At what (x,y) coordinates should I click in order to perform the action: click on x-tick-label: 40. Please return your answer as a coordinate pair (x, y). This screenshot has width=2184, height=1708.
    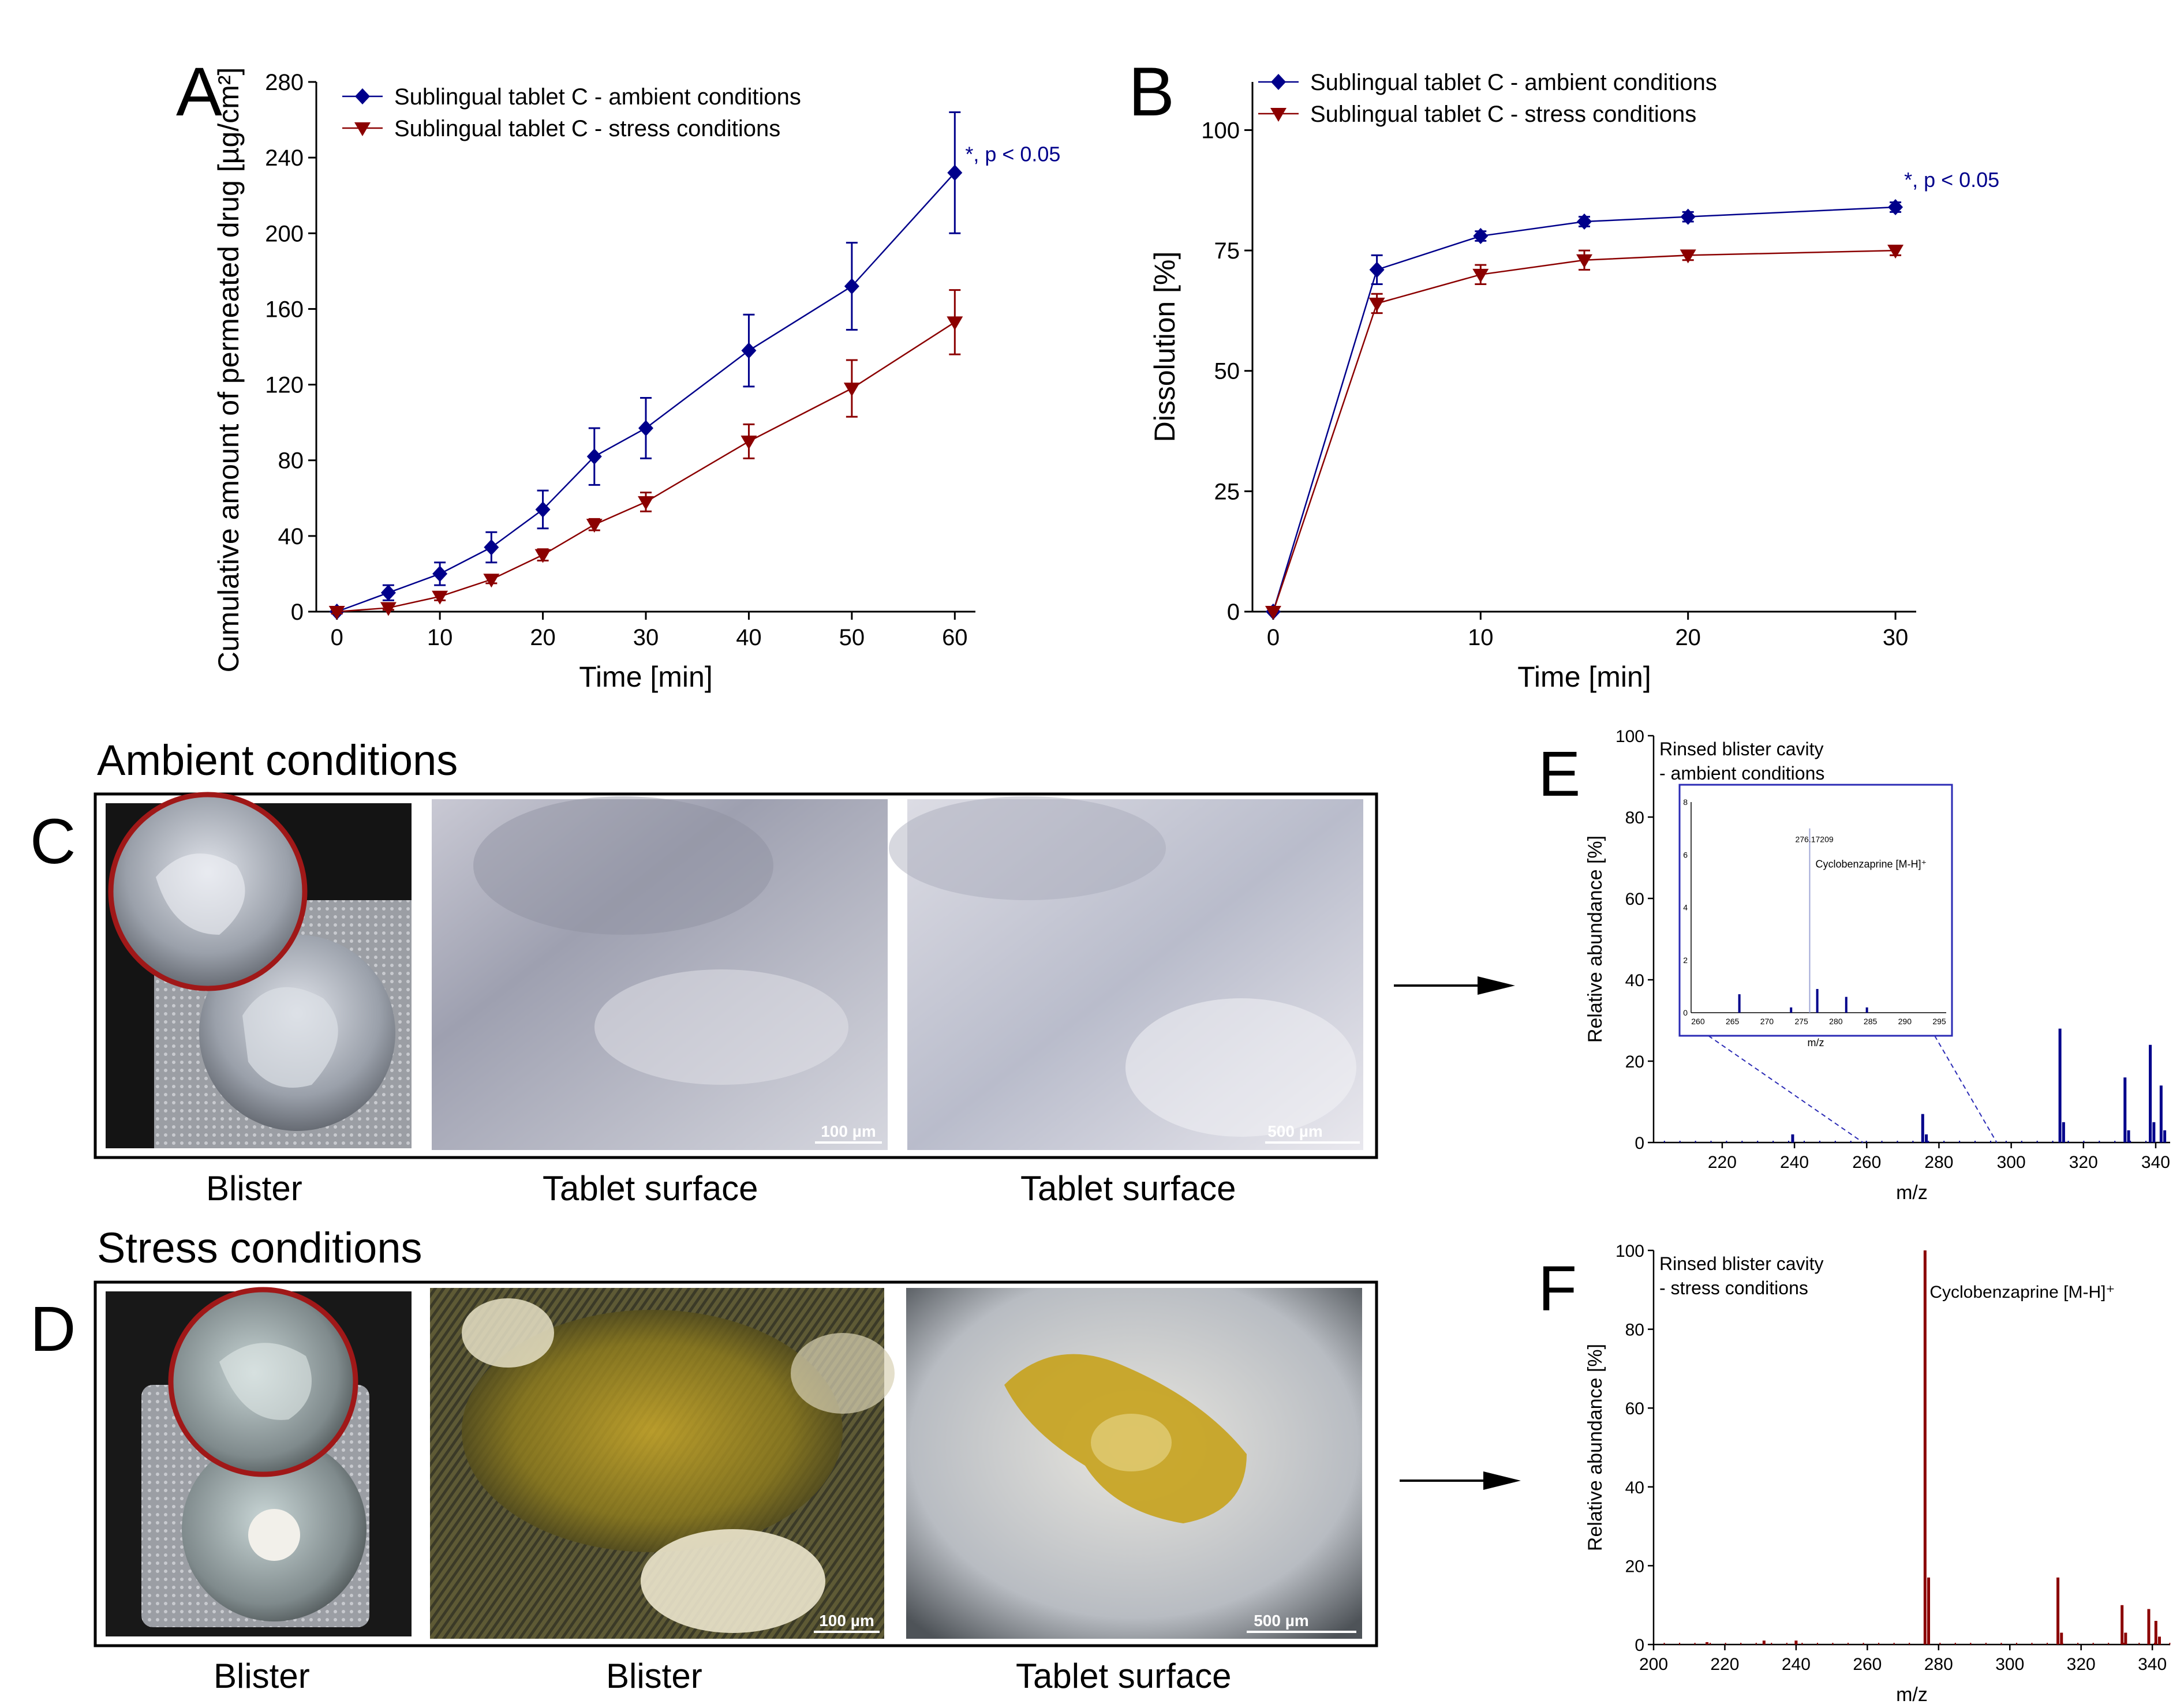
    Looking at the image, I should click on (749, 637).